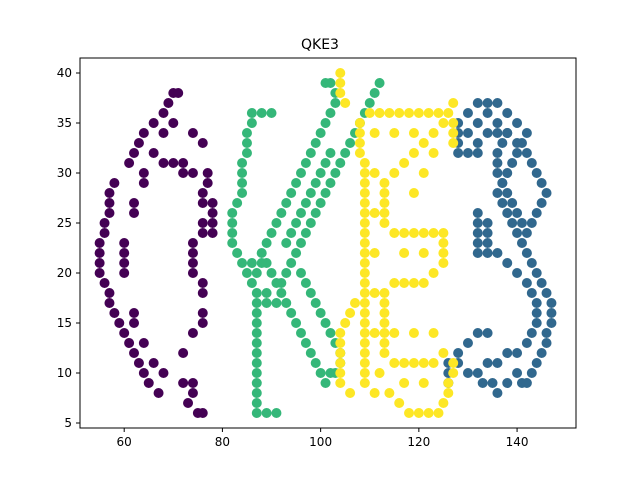 The image size is (640, 480). What do you see at coordinates (222, 442) in the screenshot?
I see `x-tick-label: 80` at bounding box center [222, 442].